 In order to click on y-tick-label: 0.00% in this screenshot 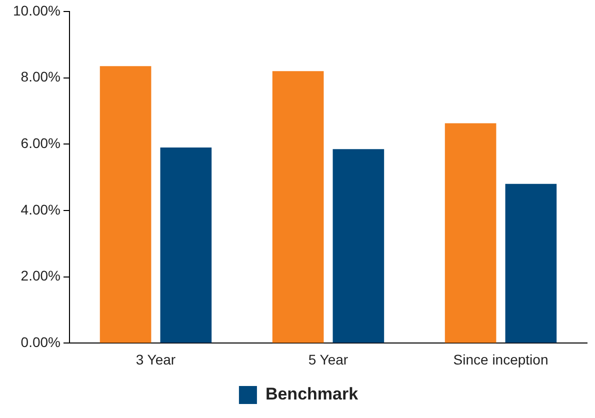, I will do `click(40, 342)`.